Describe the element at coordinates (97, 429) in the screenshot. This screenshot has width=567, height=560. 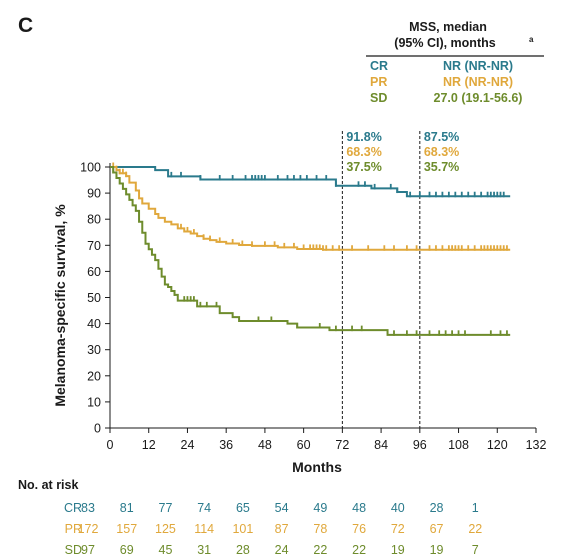
I see `y-tick-label: 0` at that location.